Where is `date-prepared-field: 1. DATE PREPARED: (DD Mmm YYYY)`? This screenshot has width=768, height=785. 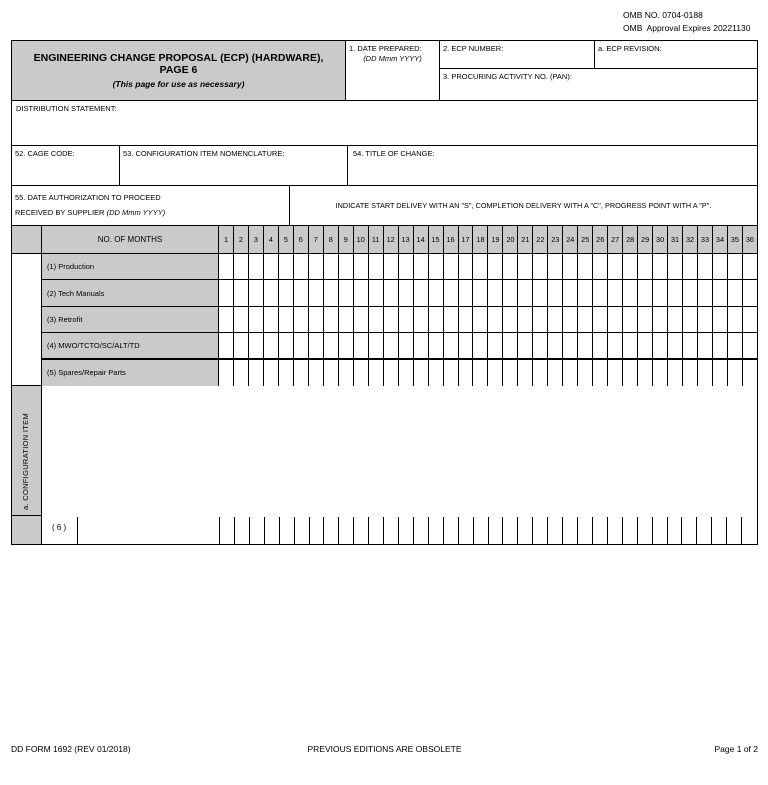
date-prepared-field: 1. DATE PREPARED: (DD Mmm YYYY) is located at coordinates (393, 70).